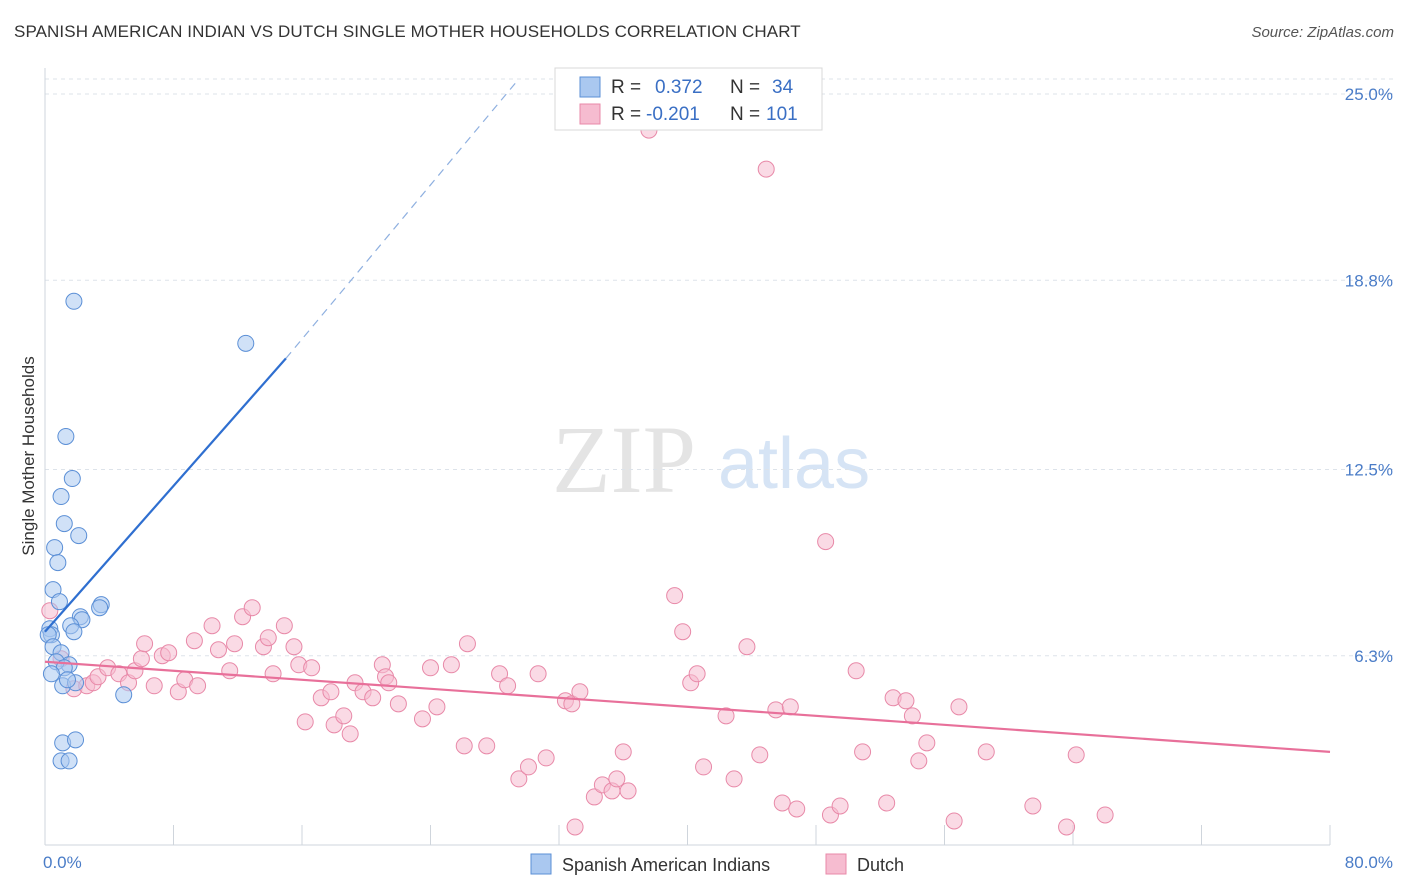 The height and width of the screenshot is (892, 1406). What do you see at coordinates (711, 459) in the screenshot?
I see `watermark: ZIP atlas` at bounding box center [711, 459].